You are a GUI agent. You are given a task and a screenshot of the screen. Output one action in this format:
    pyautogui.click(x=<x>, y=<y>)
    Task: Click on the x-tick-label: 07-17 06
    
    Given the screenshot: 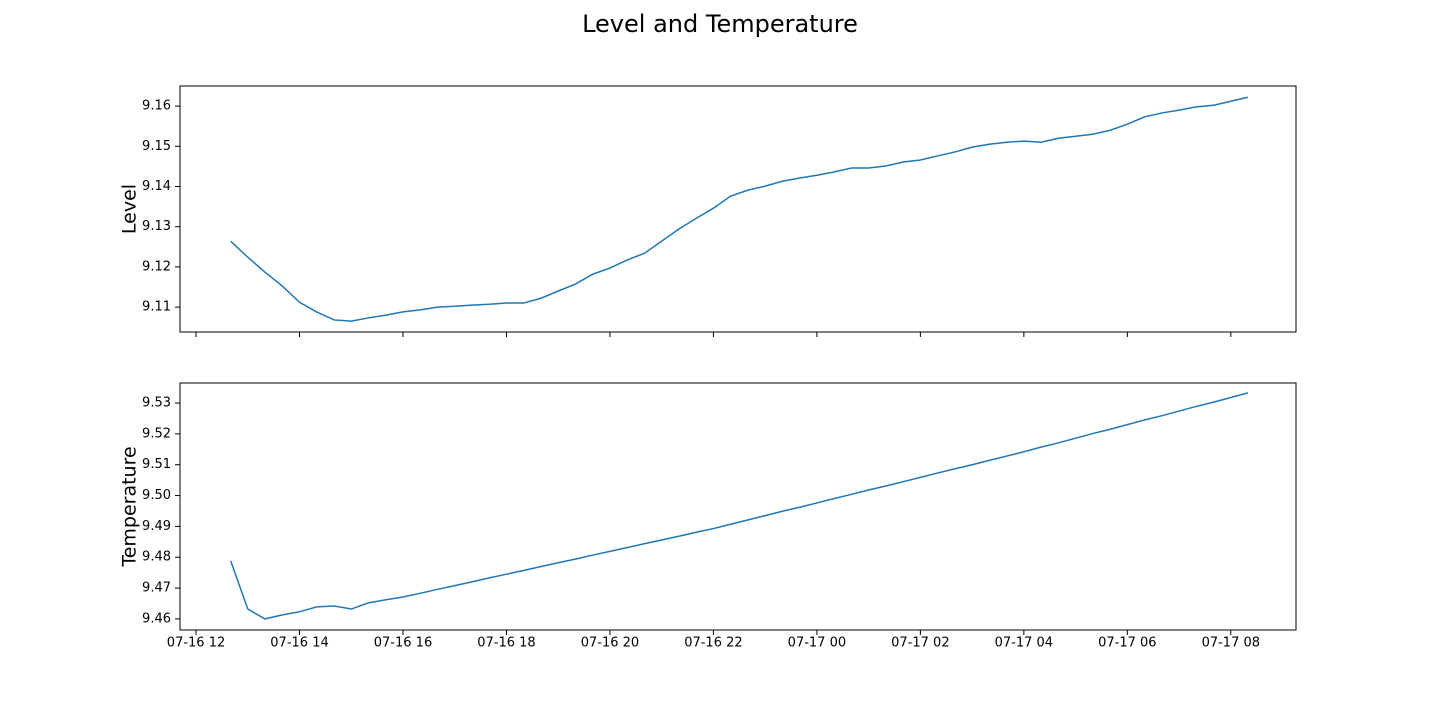 What is the action you would take?
    pyautogui.click(x=1127, y=643)
    